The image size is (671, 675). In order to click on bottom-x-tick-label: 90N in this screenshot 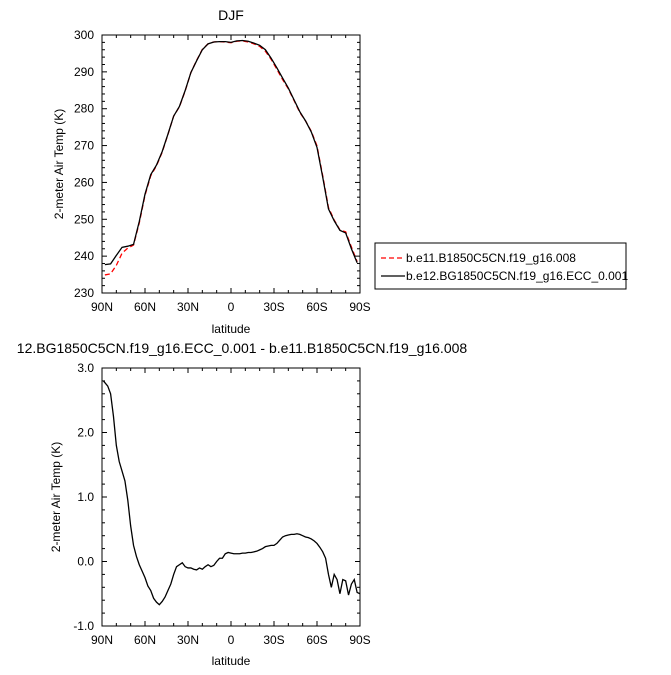, I will do `click(102, 640)`.